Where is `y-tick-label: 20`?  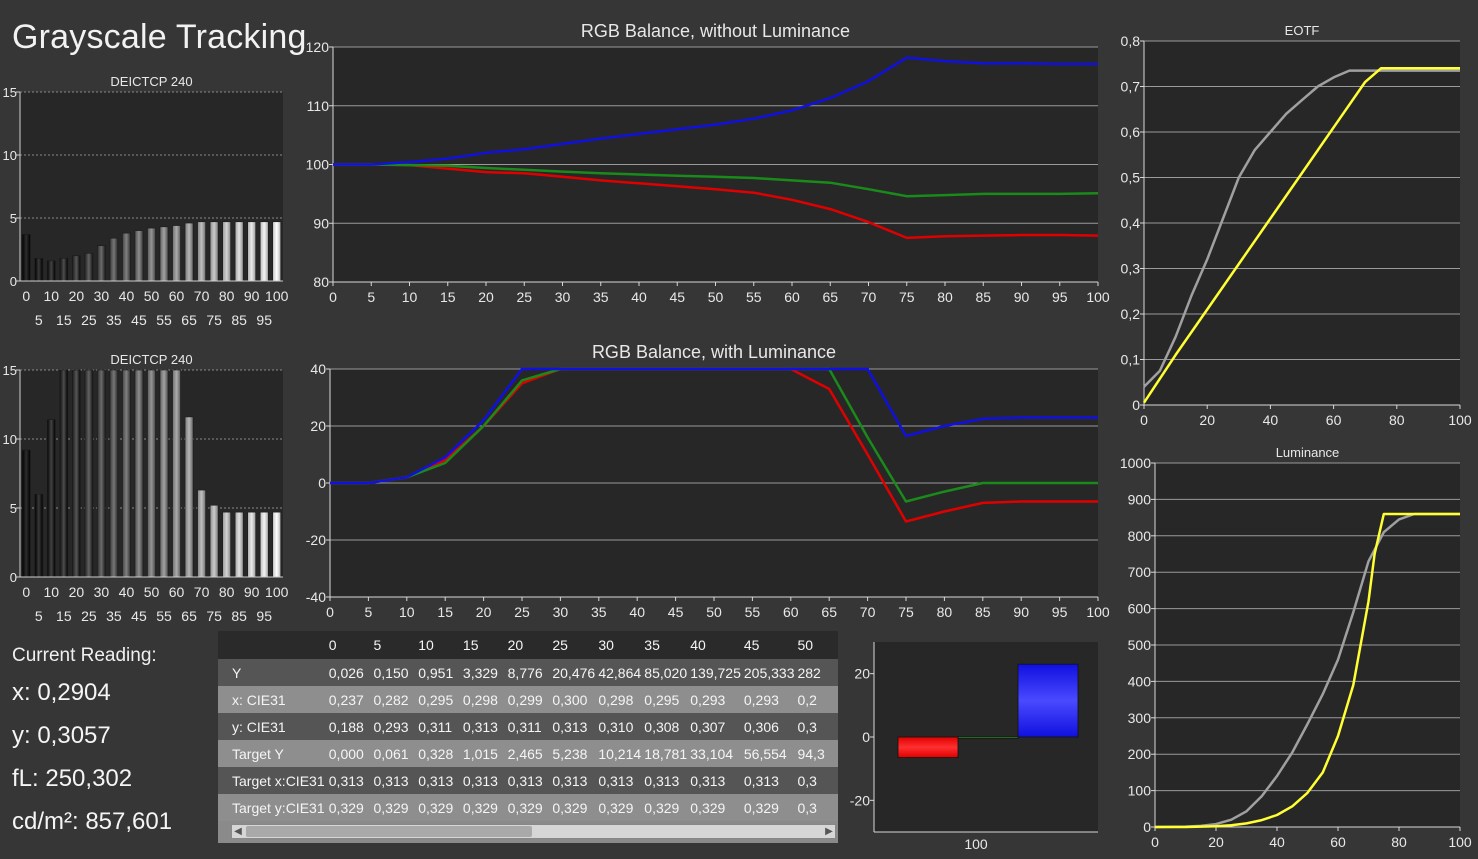
y-tick-label: 20 is located at coordinates (318, 426).